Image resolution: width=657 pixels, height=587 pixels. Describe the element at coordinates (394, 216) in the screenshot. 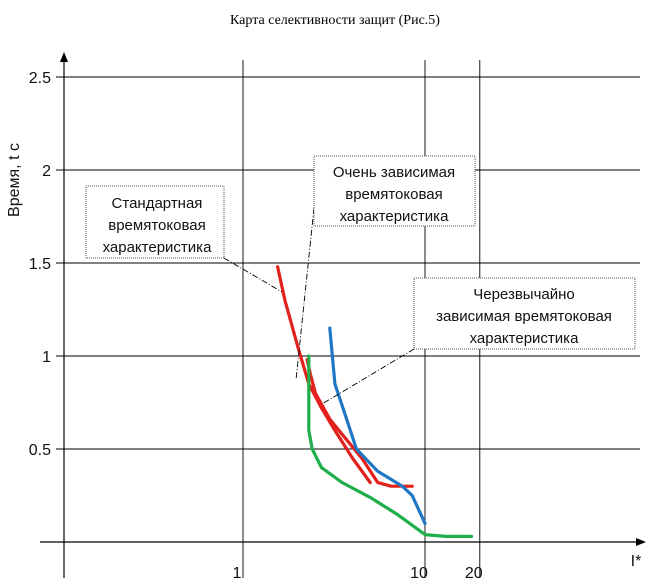

I see `callout-text-1-2: характеристика` at that location.